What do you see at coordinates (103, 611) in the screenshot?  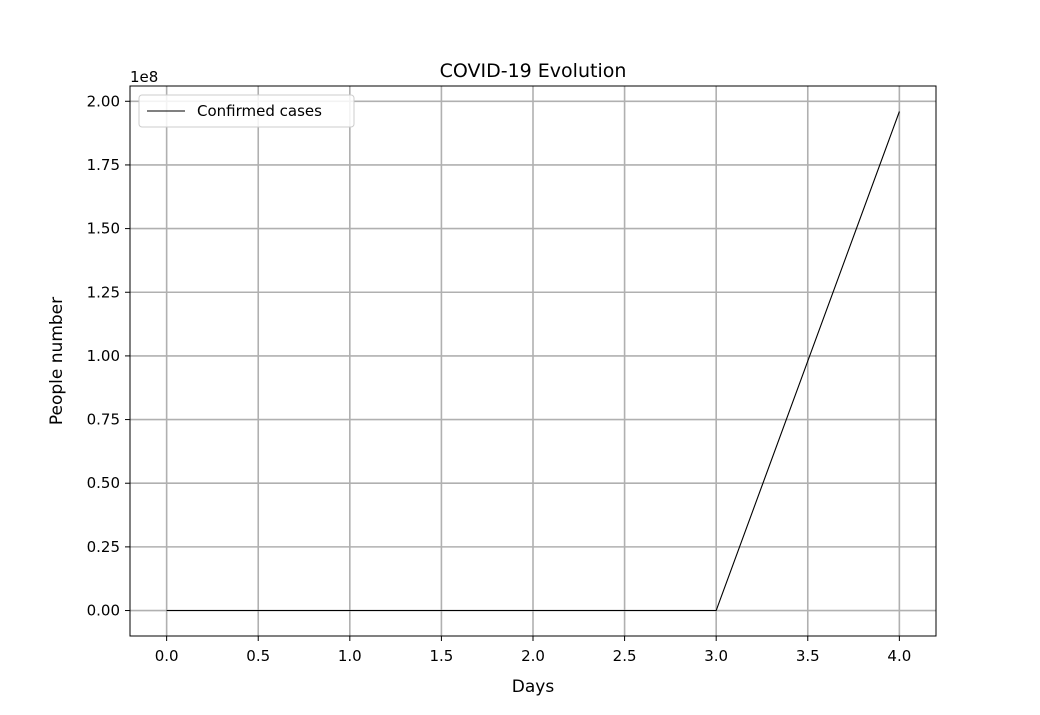 I see `y-tick-label: 0.00` at bounding box center [103, 611].